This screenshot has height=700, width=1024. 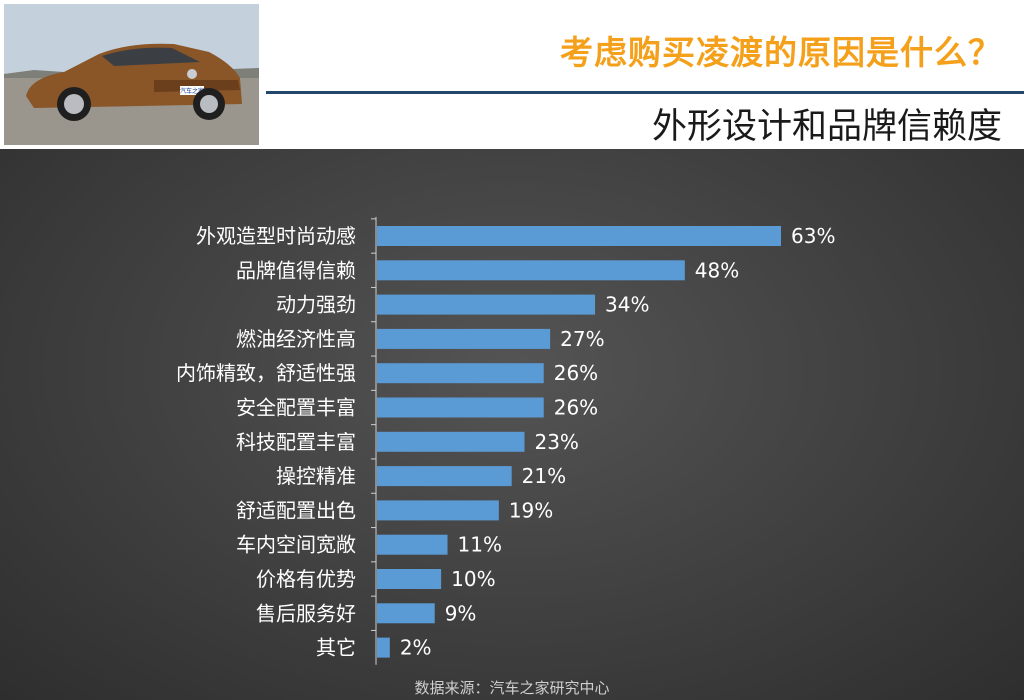 I want to click on data-label: 11%, so click(x=480, y=545).